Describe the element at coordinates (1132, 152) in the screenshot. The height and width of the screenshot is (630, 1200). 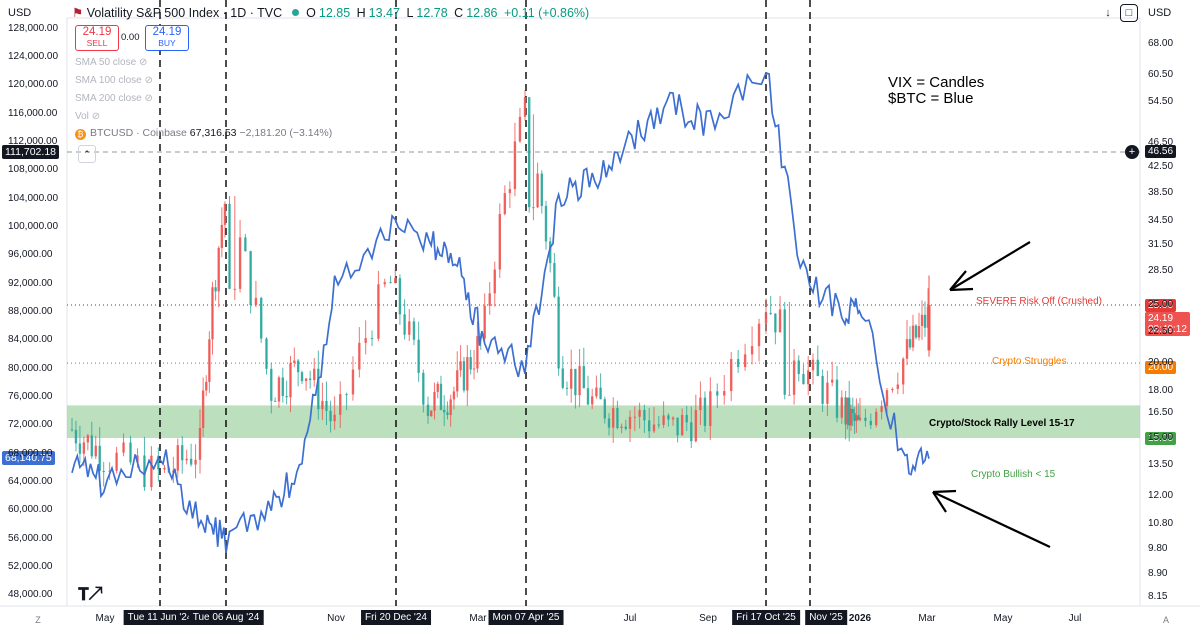
I see `add-level-icon: +` at that location.